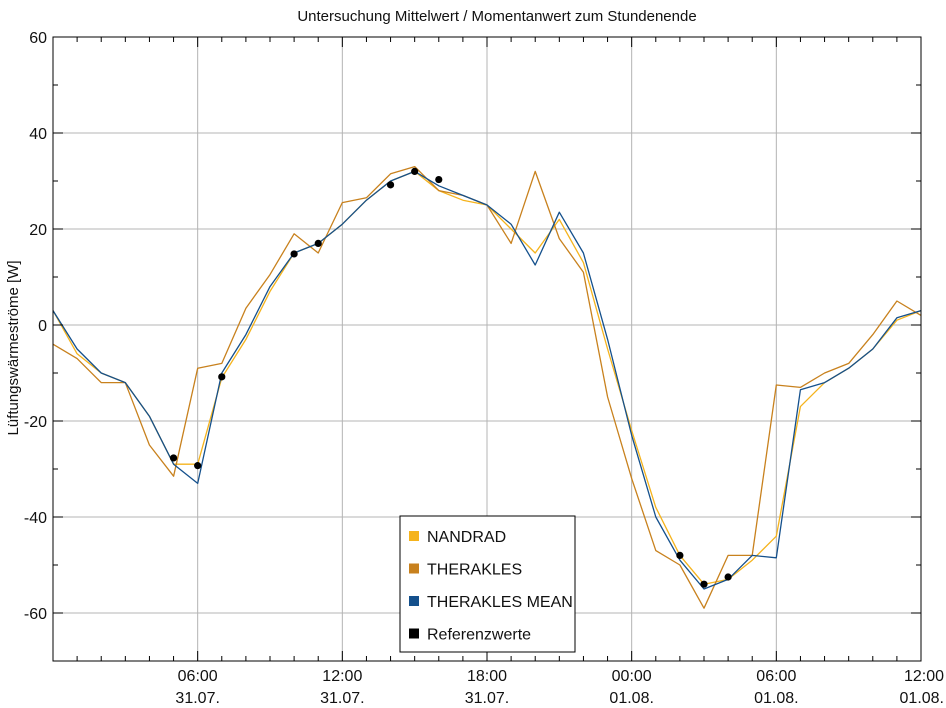 The width and height of the screenshot is (946, 708). Describe the element at coordinates (632, 676) in the screenshot. I see `x-tick-label-time: 00:00` at that location.